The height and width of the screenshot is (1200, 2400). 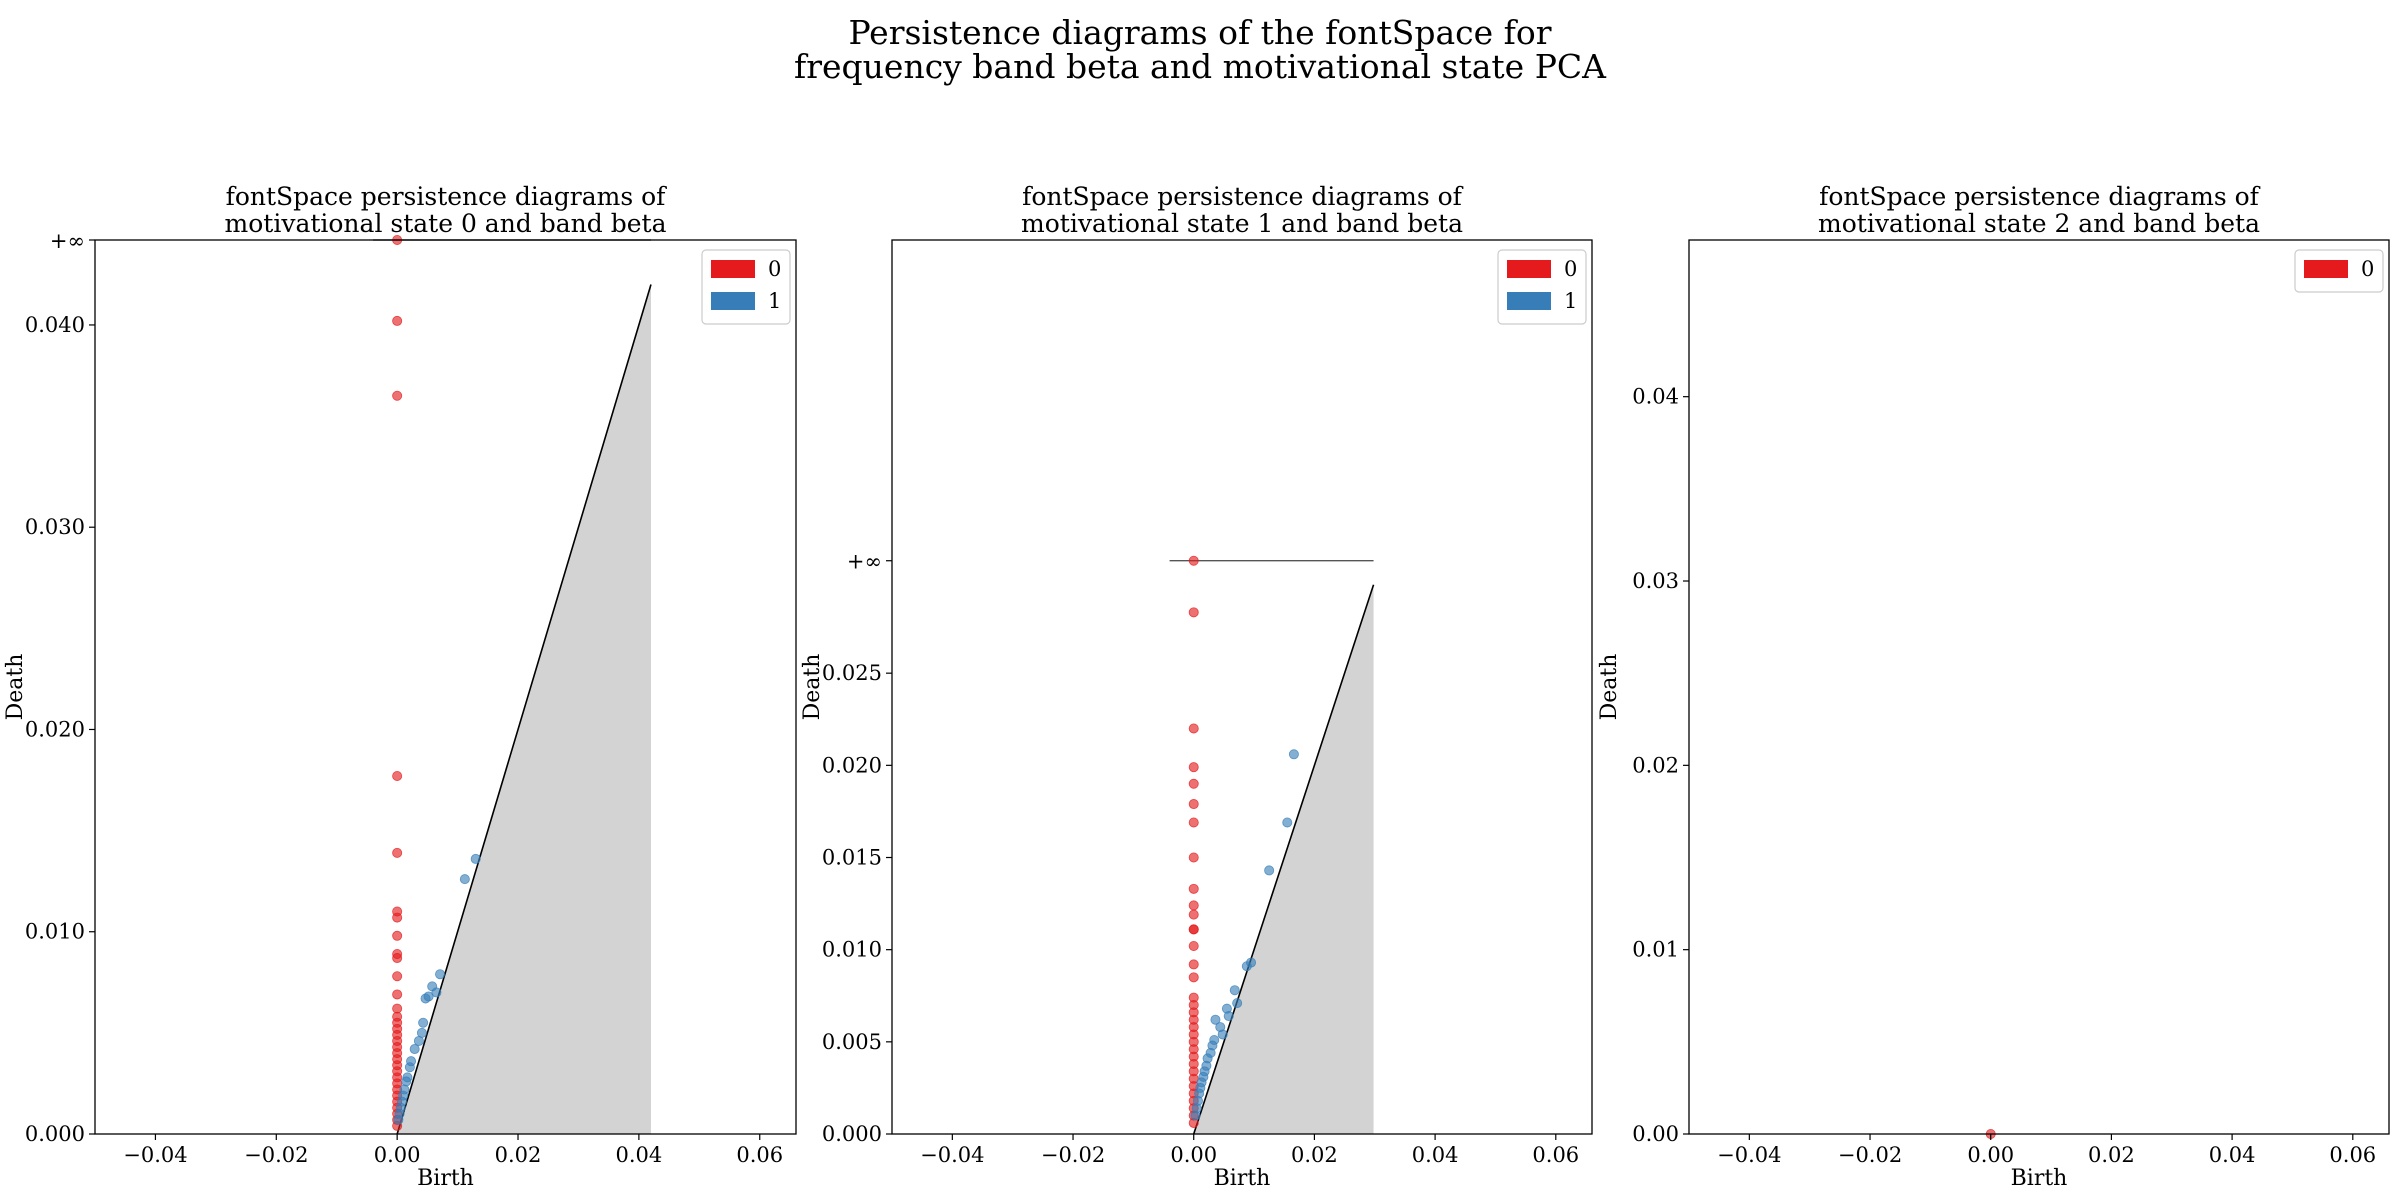 I want to click on panel-title-line2: motivational state 1 and band beta, so click(x=1242, y=223).